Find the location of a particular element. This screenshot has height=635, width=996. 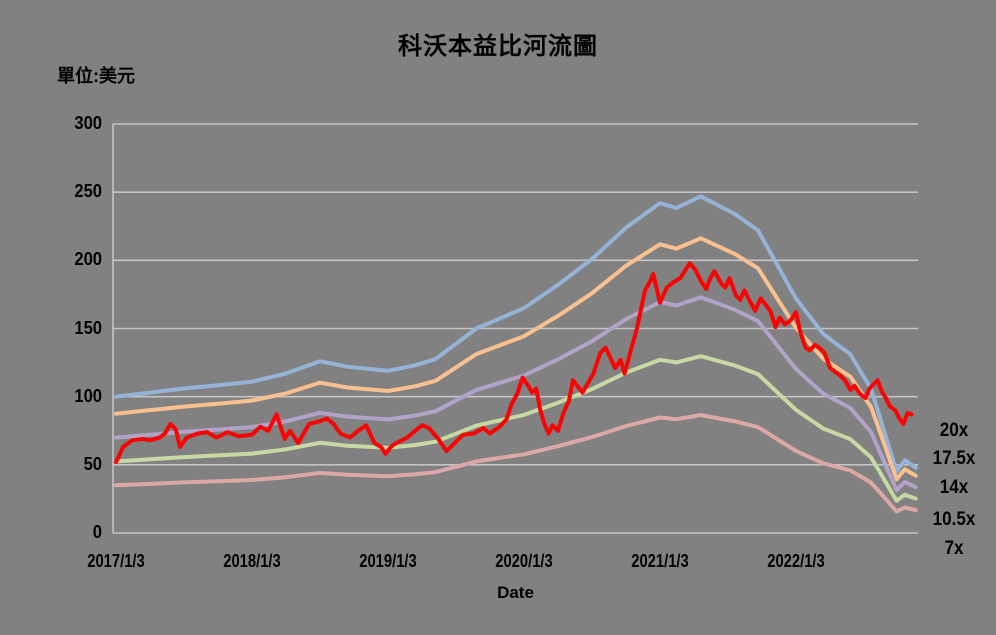

y-tick-label-100: 100 is located at coordinates (88, 395).